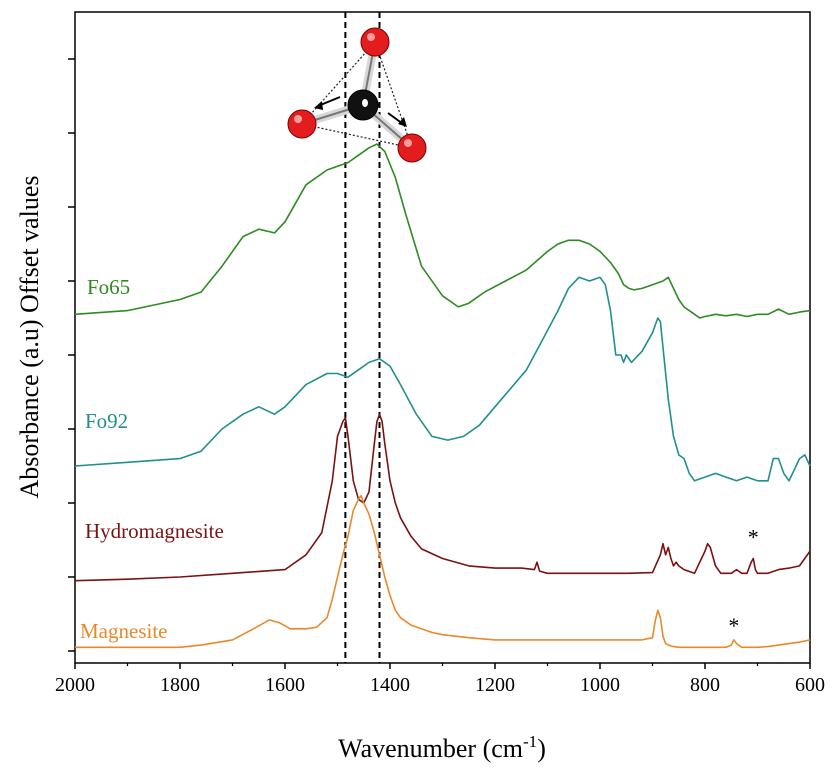  What do you see at coordinates (108, 287) in the screenshot?
I see `series-label-fo65: Fo65` at bounding box center [108, 287].